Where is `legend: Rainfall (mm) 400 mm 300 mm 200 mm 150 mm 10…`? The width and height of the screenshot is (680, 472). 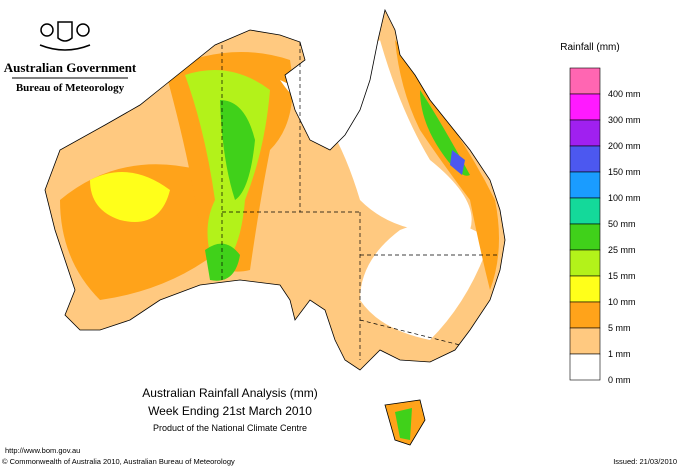 legend: Rainfall (mm) 400 mm 300 mm 200 mm 150 mm 10… is located at coordinates (600, 213).